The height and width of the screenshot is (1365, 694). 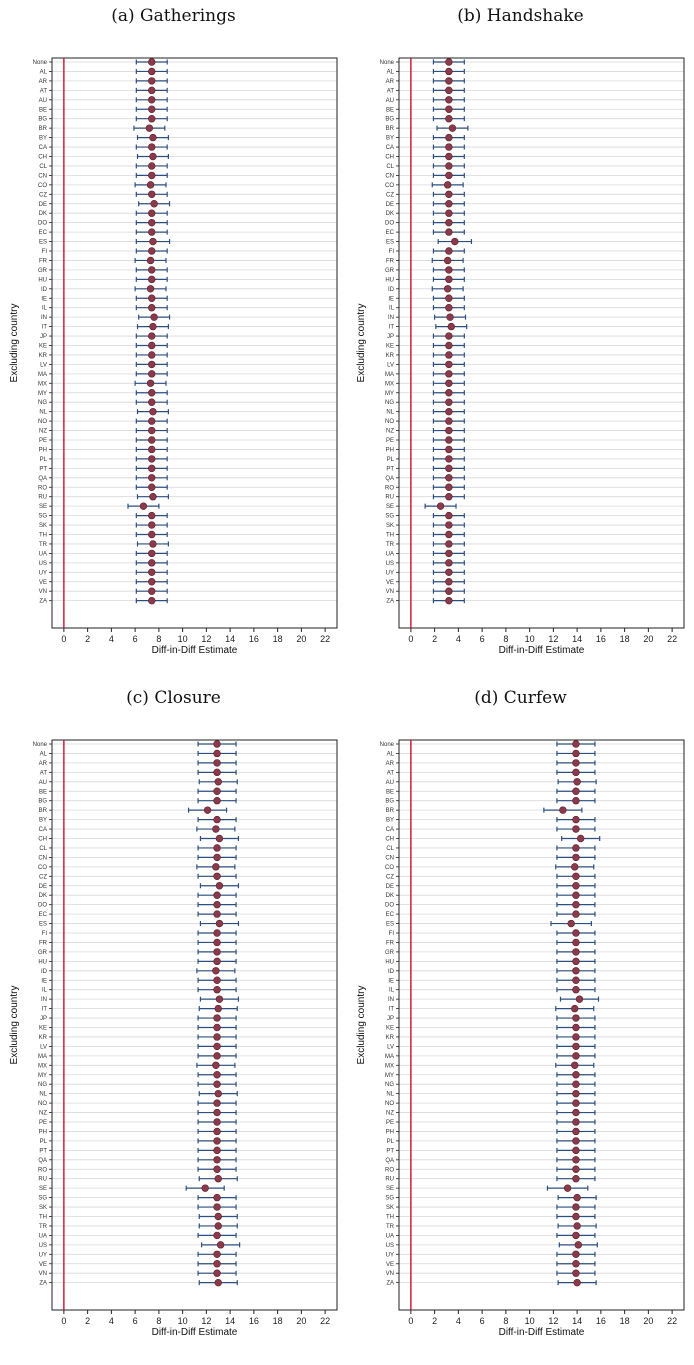 What do you see at coordinates (390, 573) in the screenshot?
I see `y-tick-label: UY` at bounding box center [390, 573].